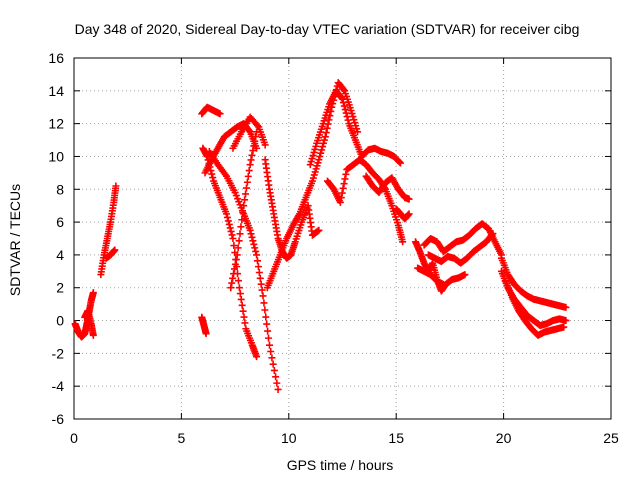 The height and width of the screenshot is (480, 640). I want to click on y-tick-label: 6, so click(60, 222).